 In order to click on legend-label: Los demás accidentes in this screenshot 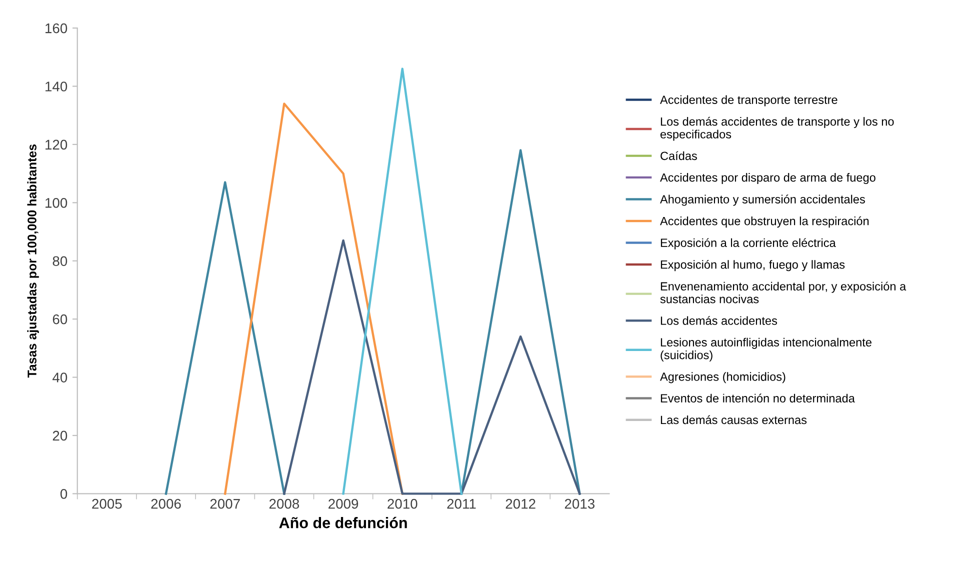, I will do `click(719, 320)`.